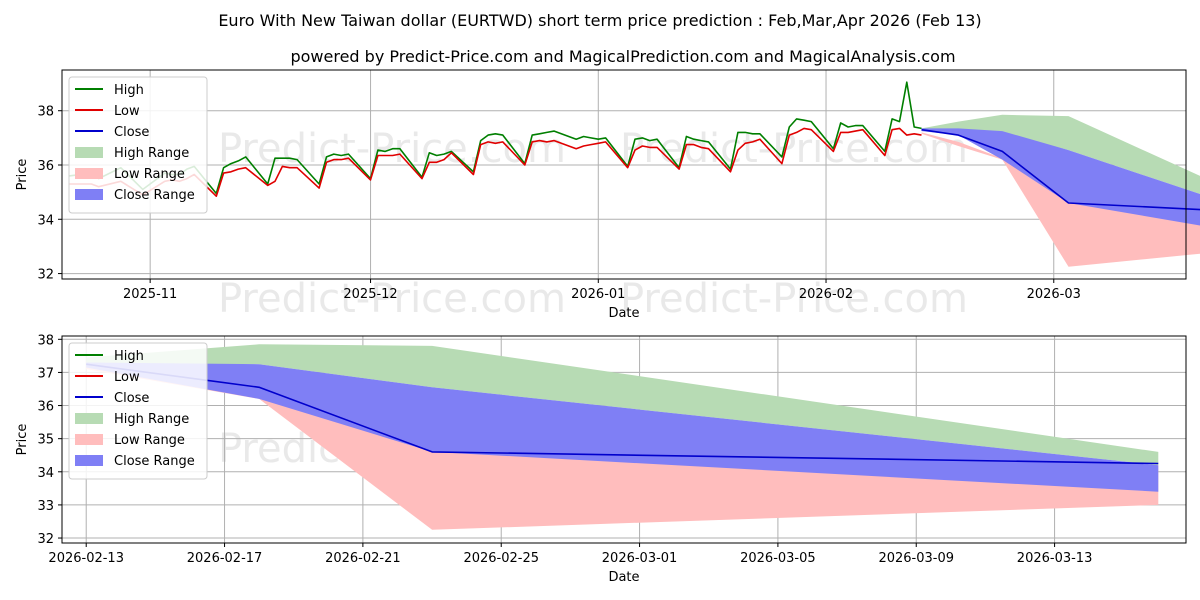  Describe the element at coordinates (127, 377) in the screenshot. I see `bottom-legend-label-low: Low` at that location.